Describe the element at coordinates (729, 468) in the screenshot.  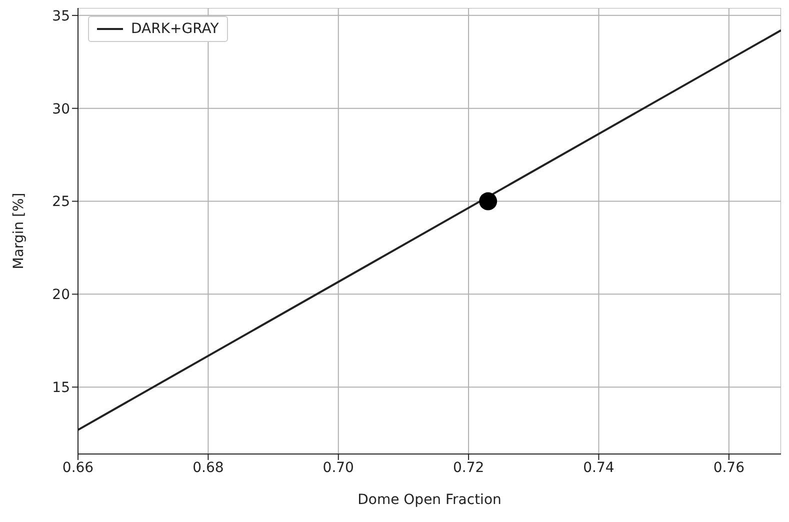
I see `x-tick-label: 0.76` at that location.